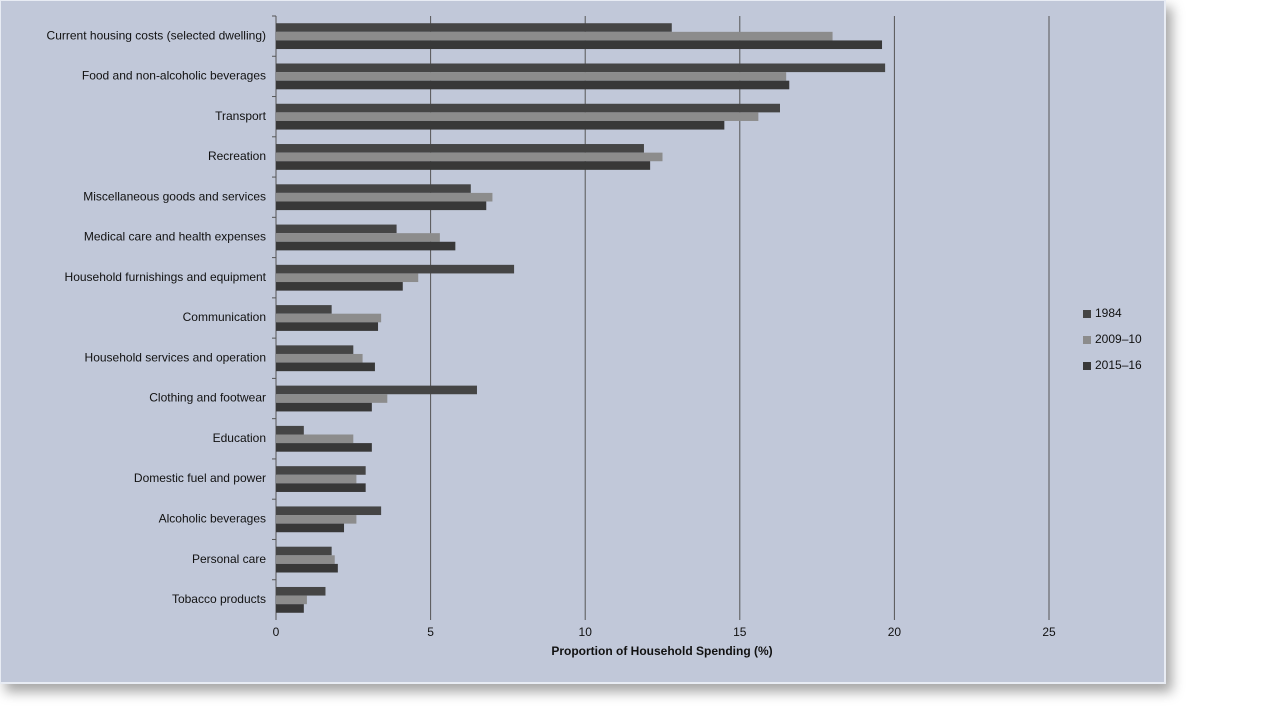 This screenshot has width=1280, height=725. What do you see at coordinates (1049, 632) in the screenshot?
I see `x-tick-label: 25` at bounding box center [1049, 632].